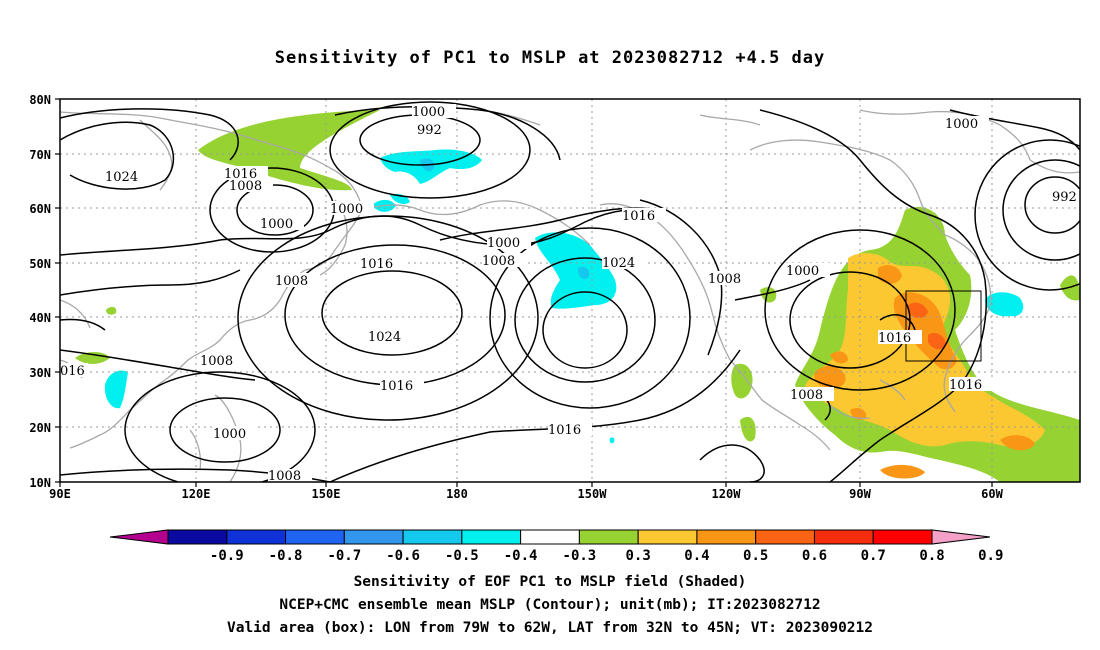 The image size is (1100, 650). Describe the element at coordinates (286, 556) in the screenshot. I see `colorbar-label: -0.8` at that location.